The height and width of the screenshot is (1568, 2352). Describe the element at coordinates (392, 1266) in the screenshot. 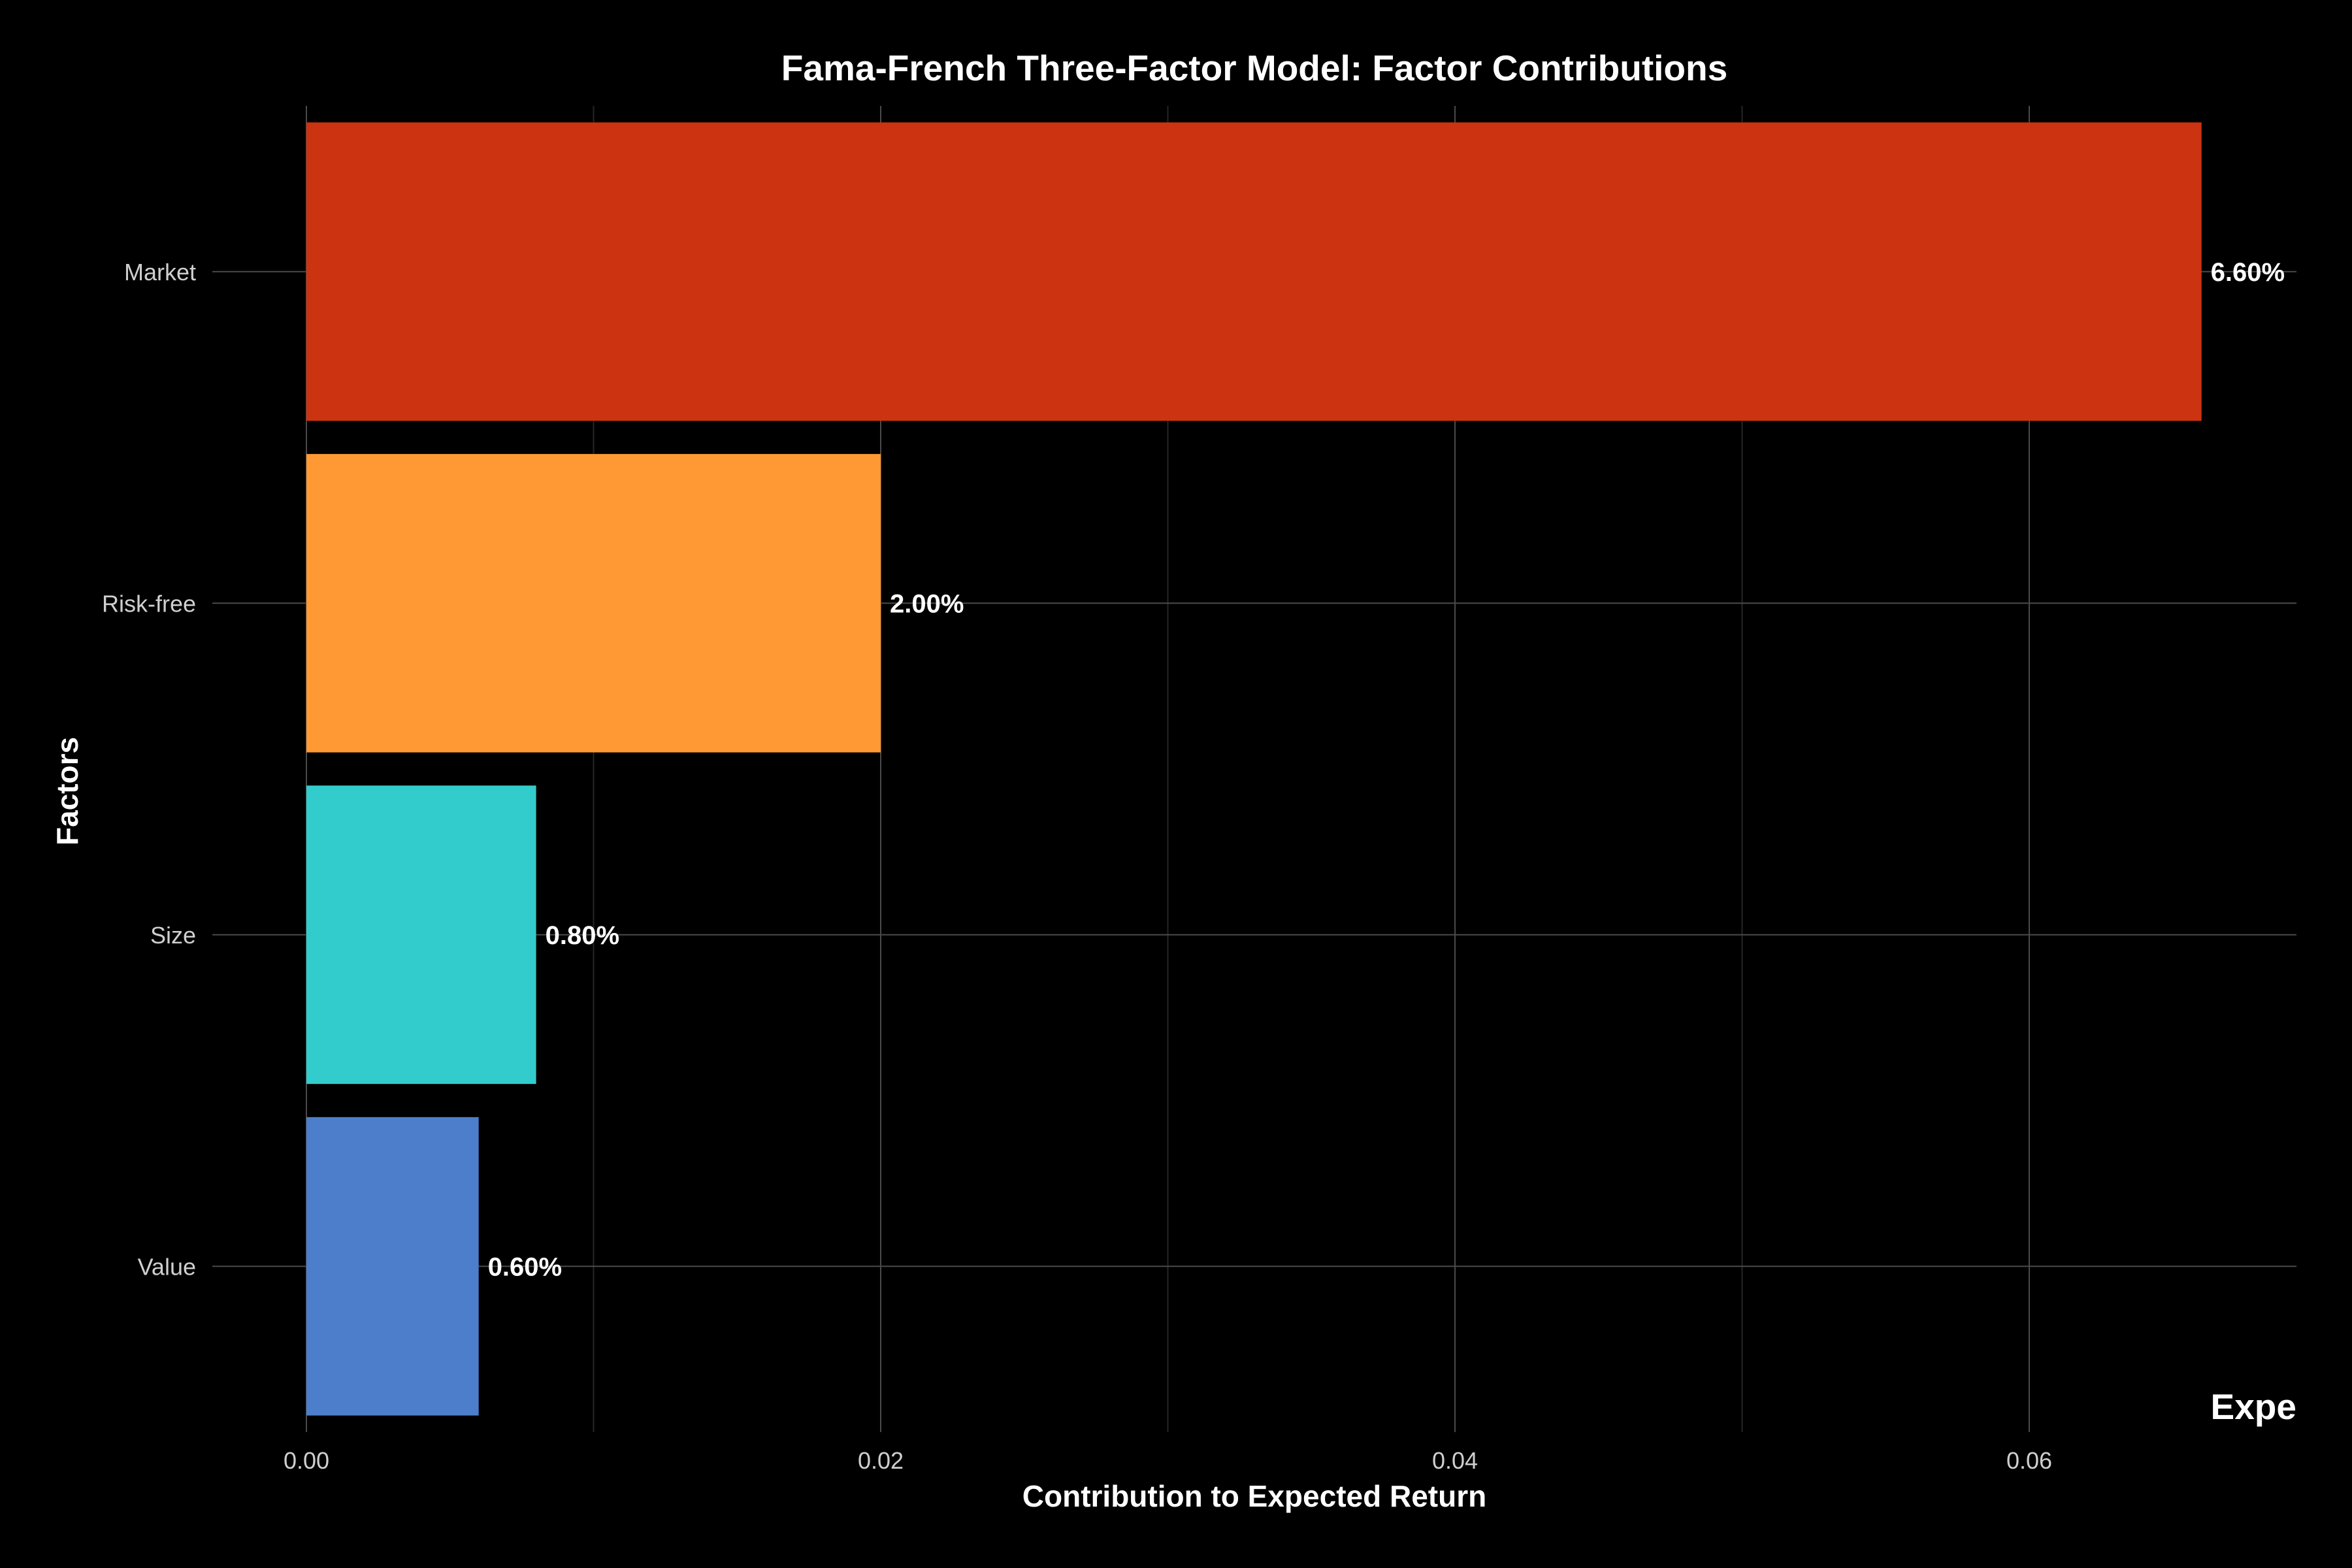

I see `bar-value` at that location.